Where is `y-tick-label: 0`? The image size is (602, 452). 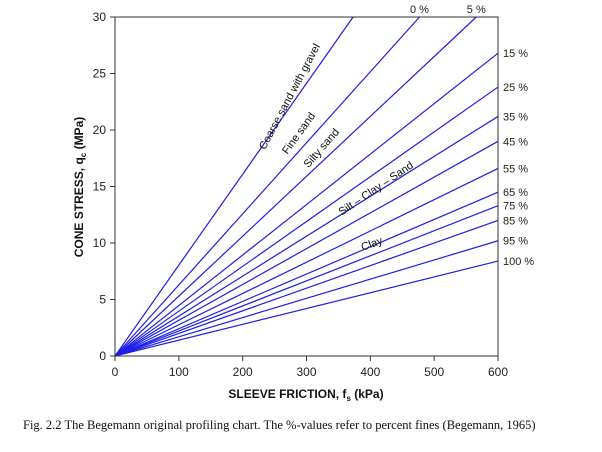
y-tick-label: 0 is located at coordinates (102, 356).